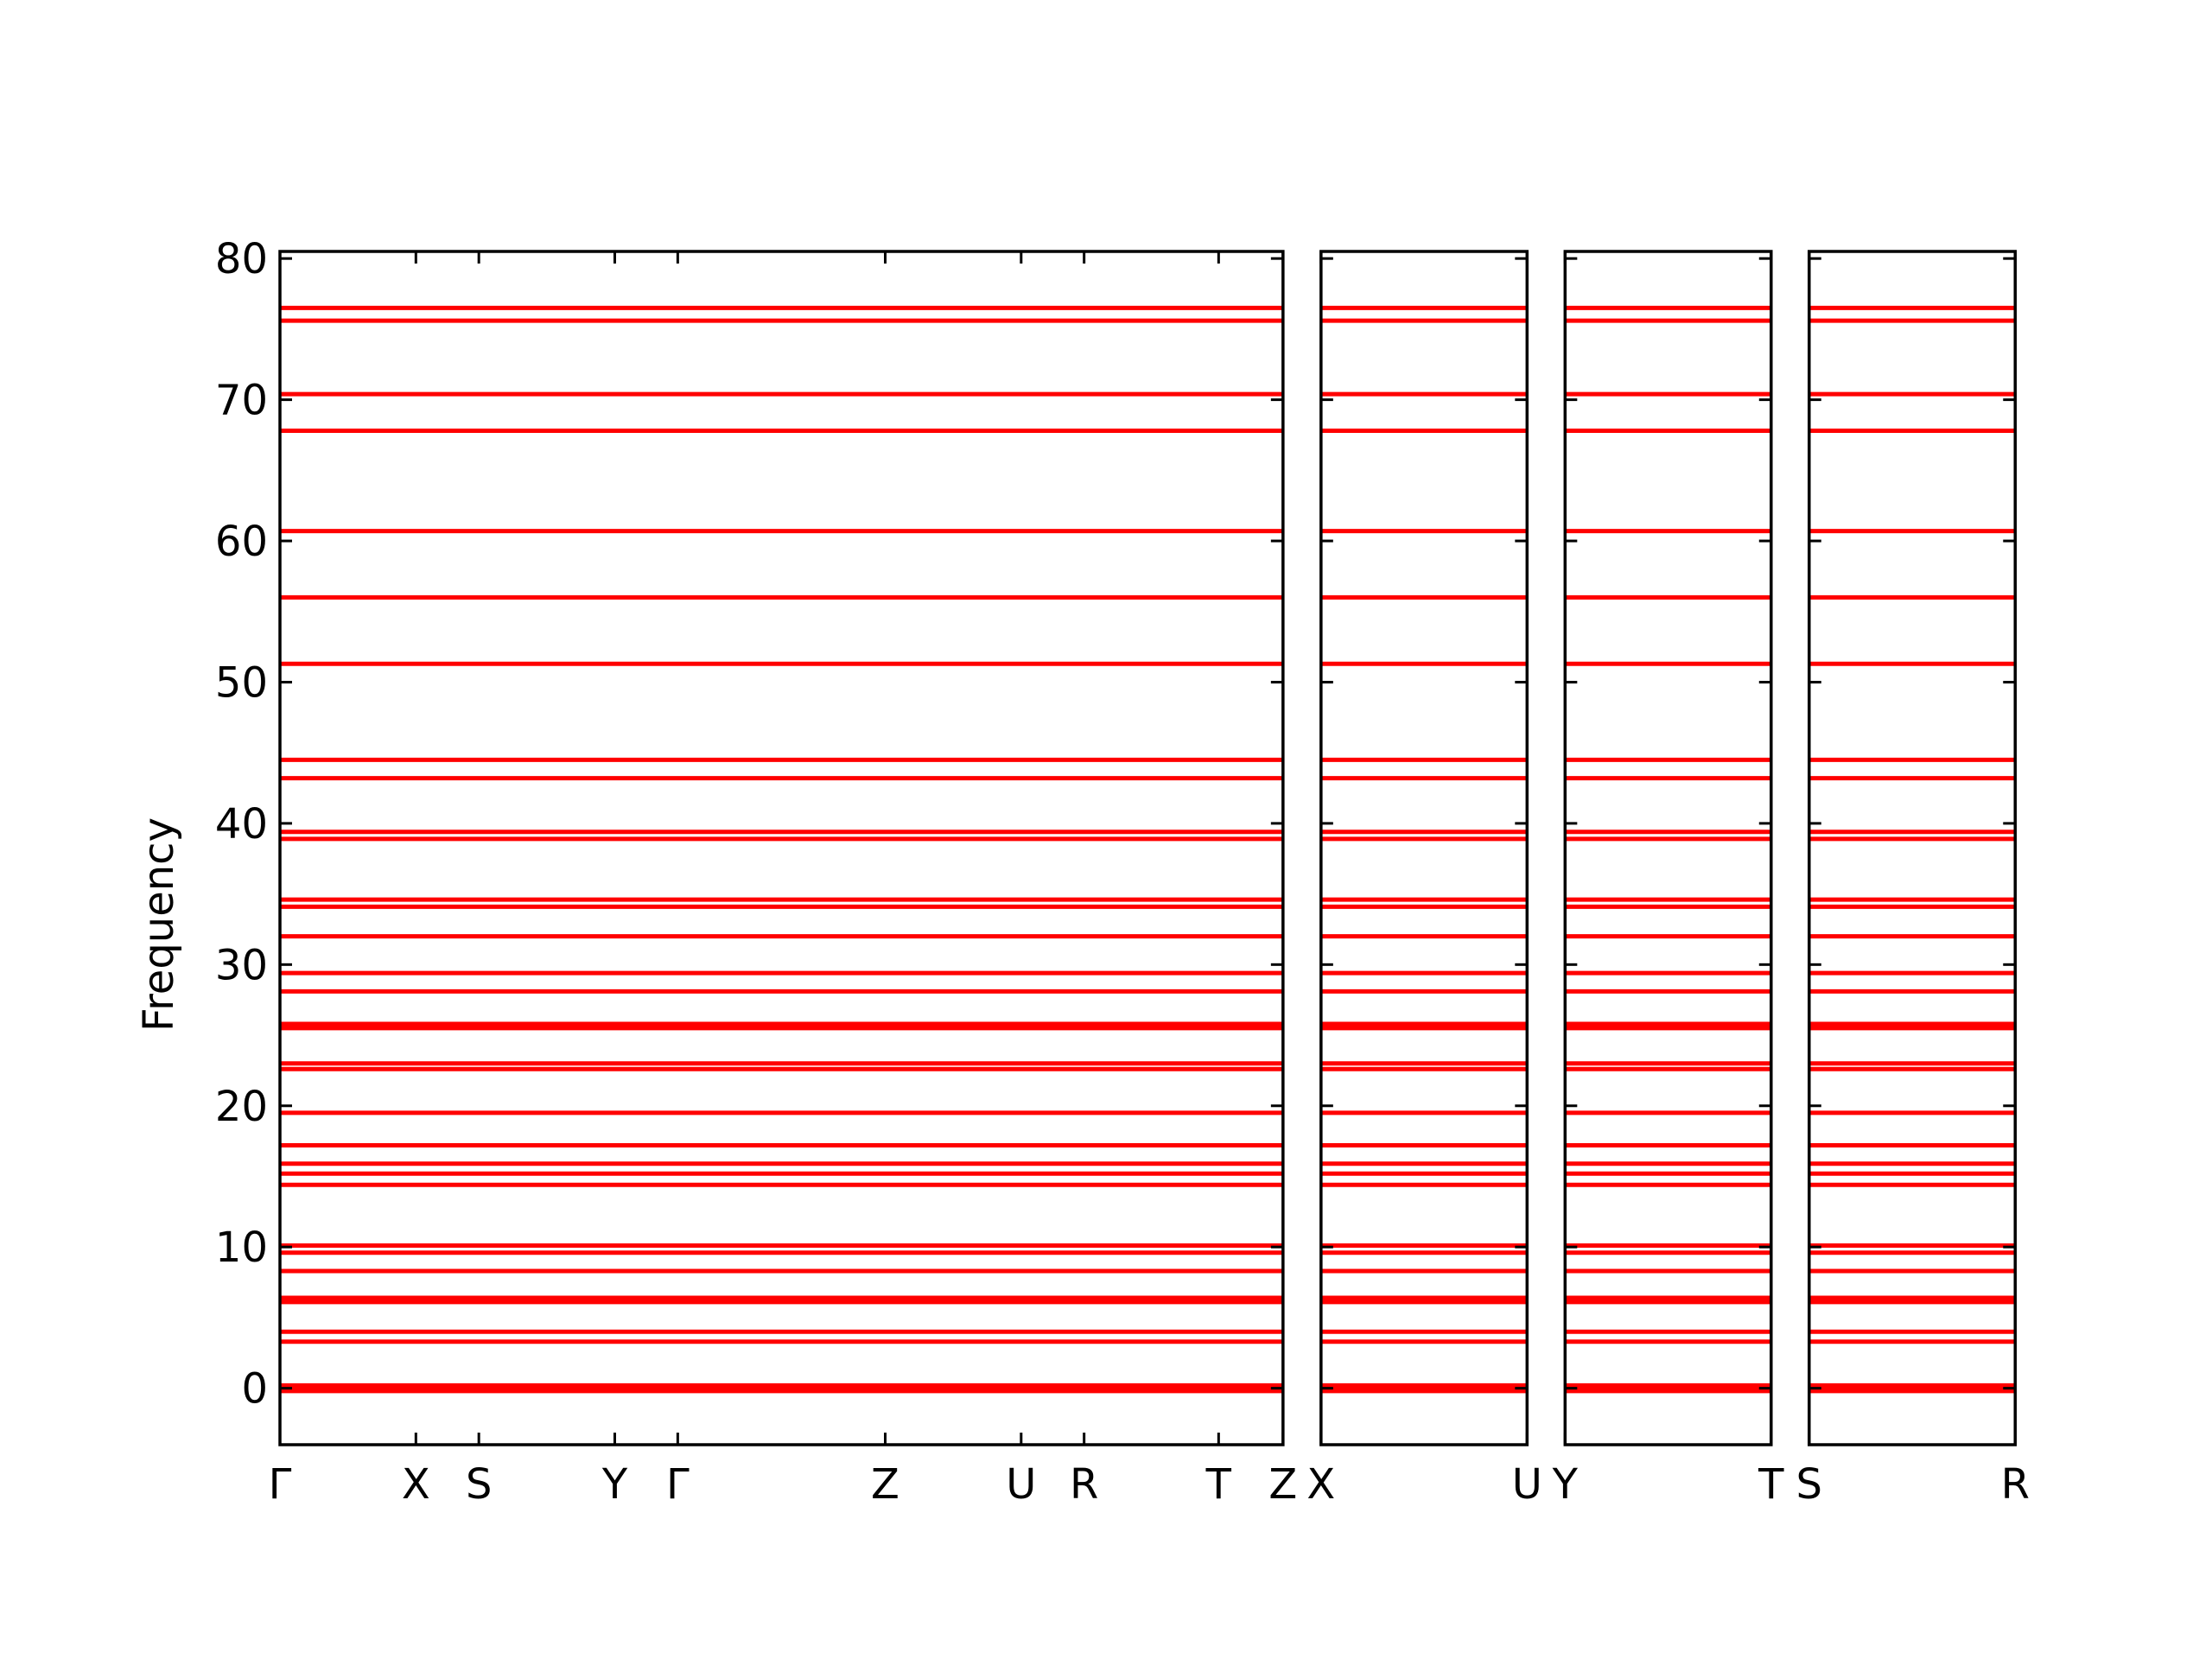 This screenshot has height=1659, width=2212. What do you see at coordinates (241, 682) in the screenshot?
I see `y-tick-label: 50` at bounding box center [241, 682].